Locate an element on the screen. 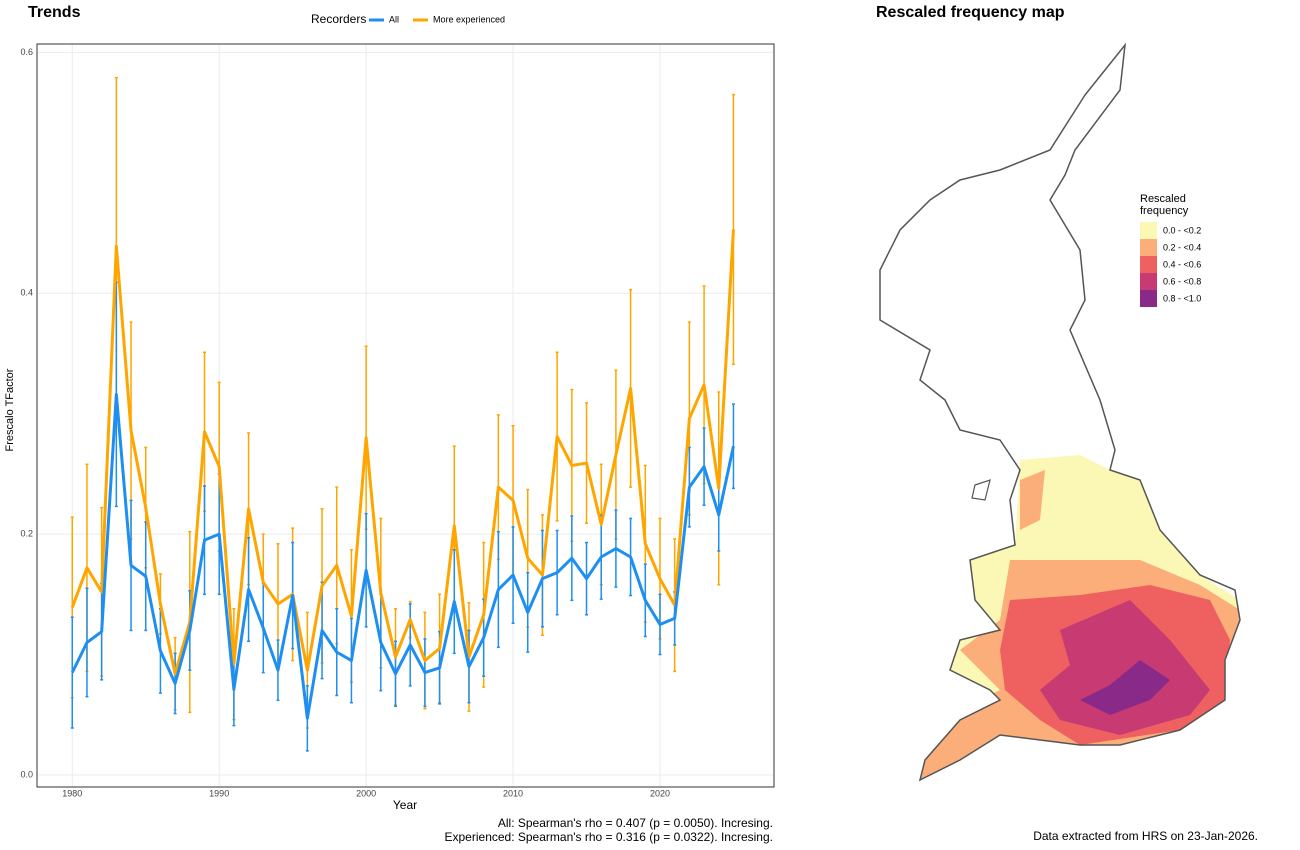  map-fill is located at coordinates (1070, 617).